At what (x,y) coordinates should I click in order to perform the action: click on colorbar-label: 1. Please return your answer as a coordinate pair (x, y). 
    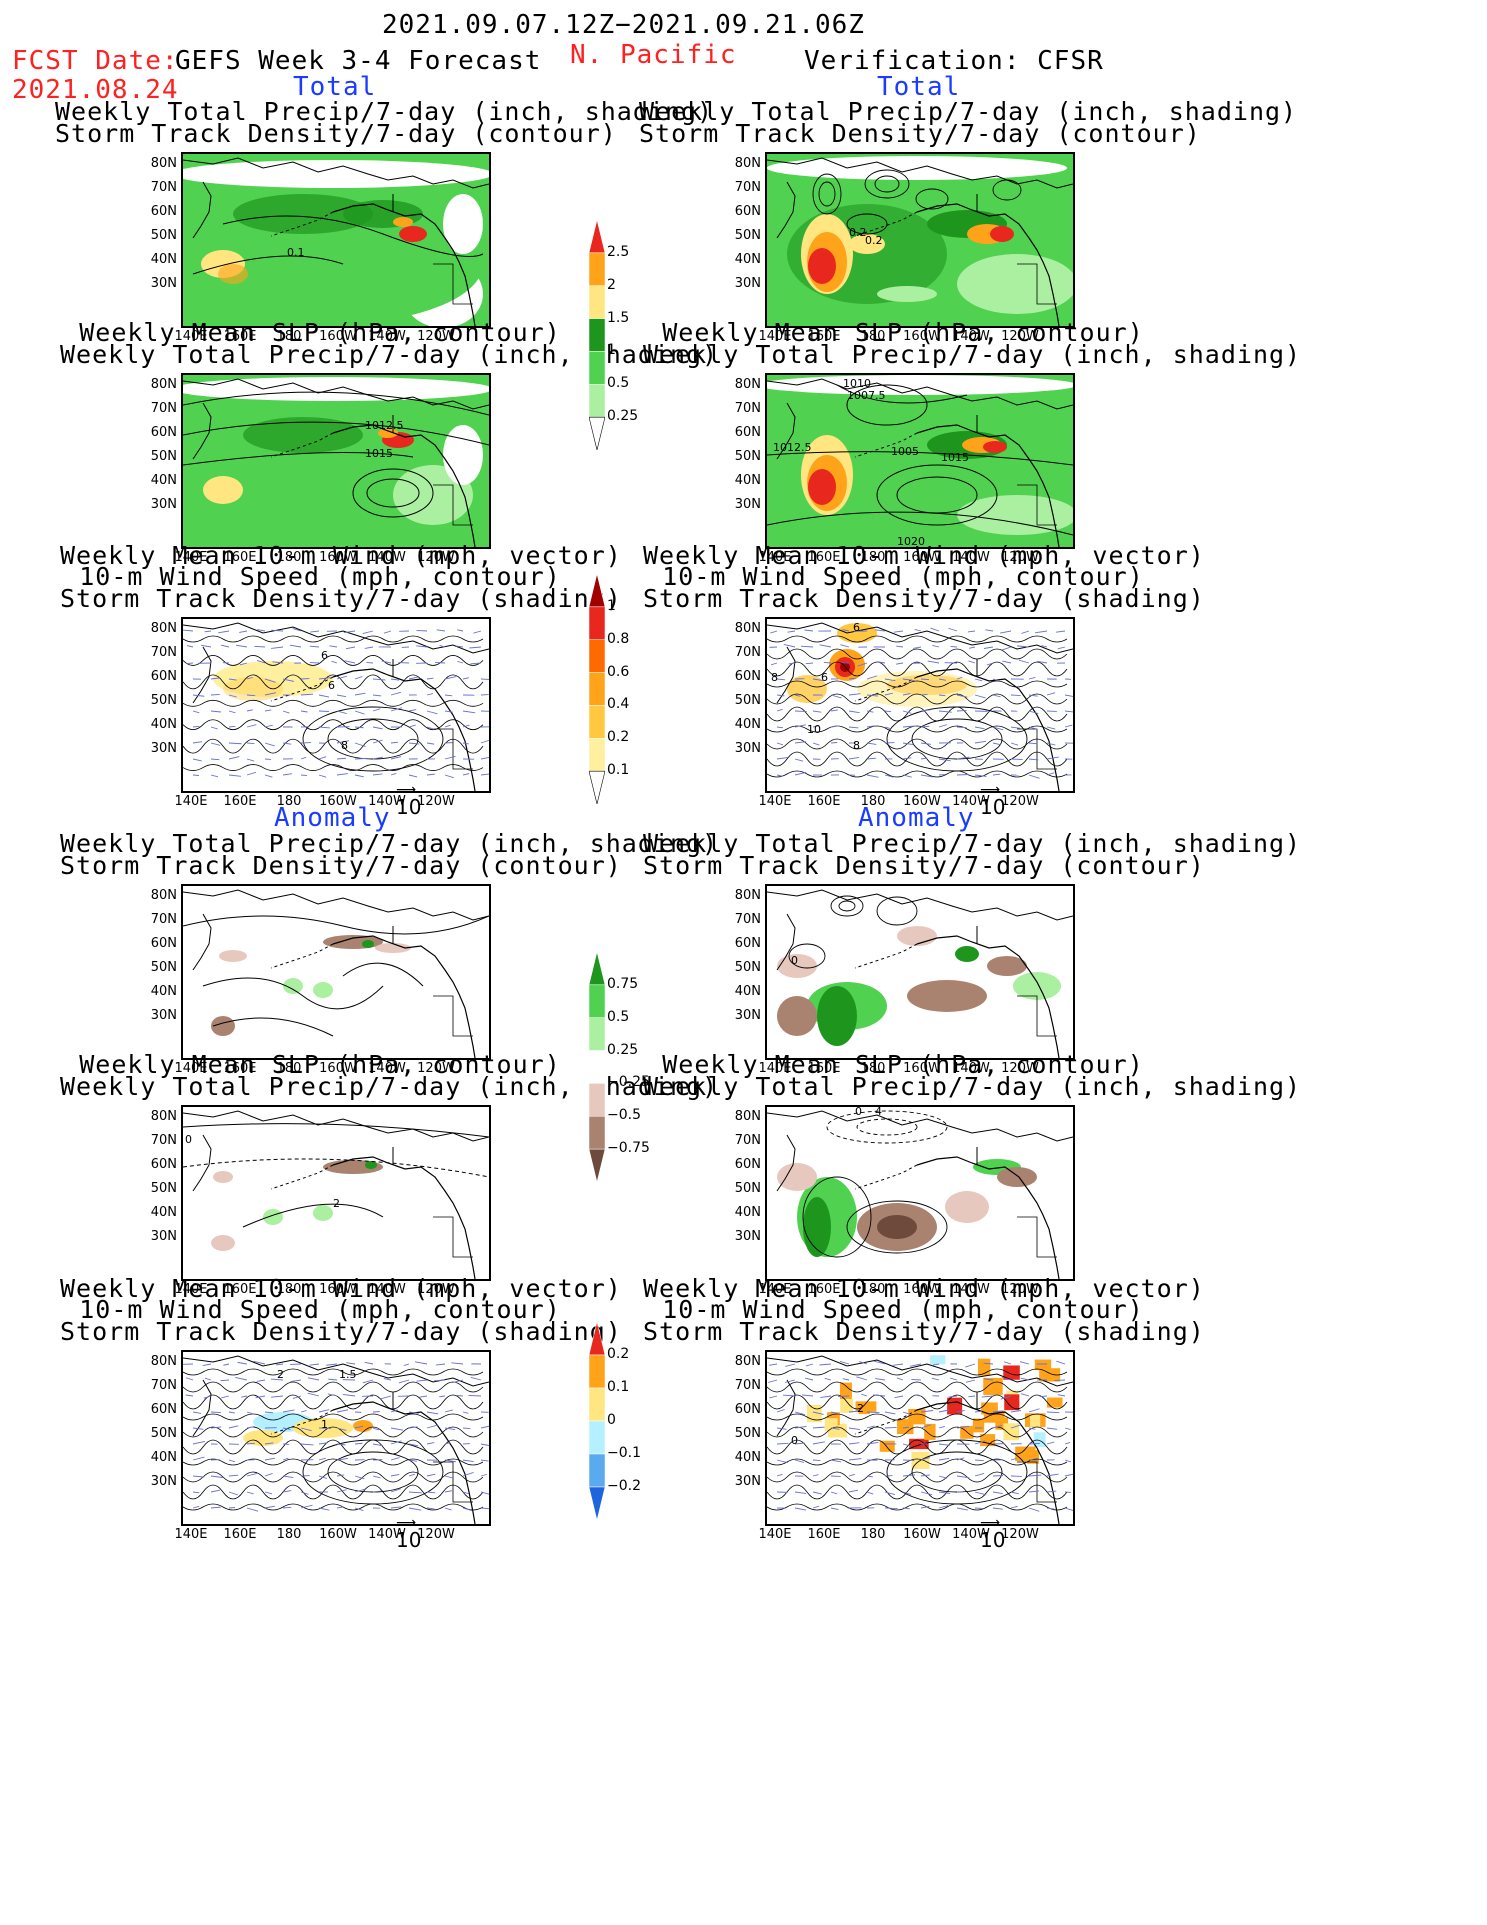
    Looking at the image, I should click on (611, 350).